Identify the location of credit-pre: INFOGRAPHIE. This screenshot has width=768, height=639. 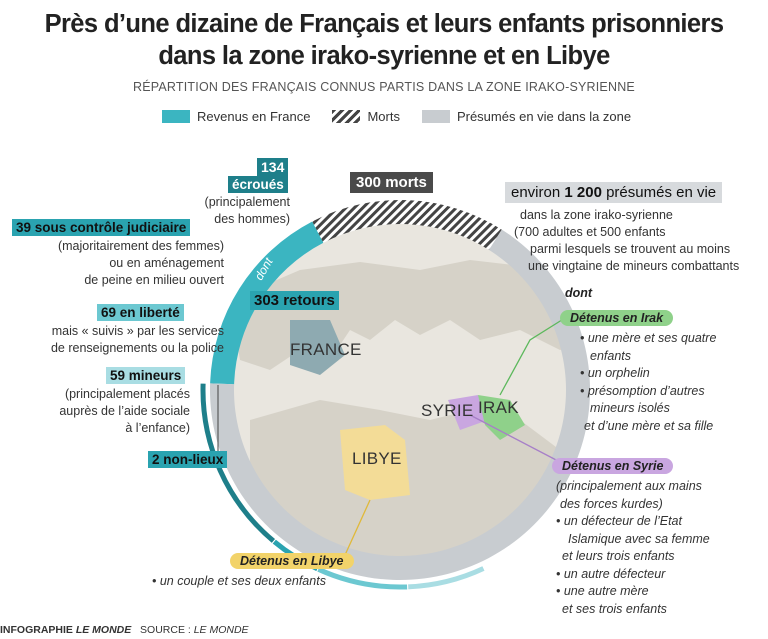
(38, 630).